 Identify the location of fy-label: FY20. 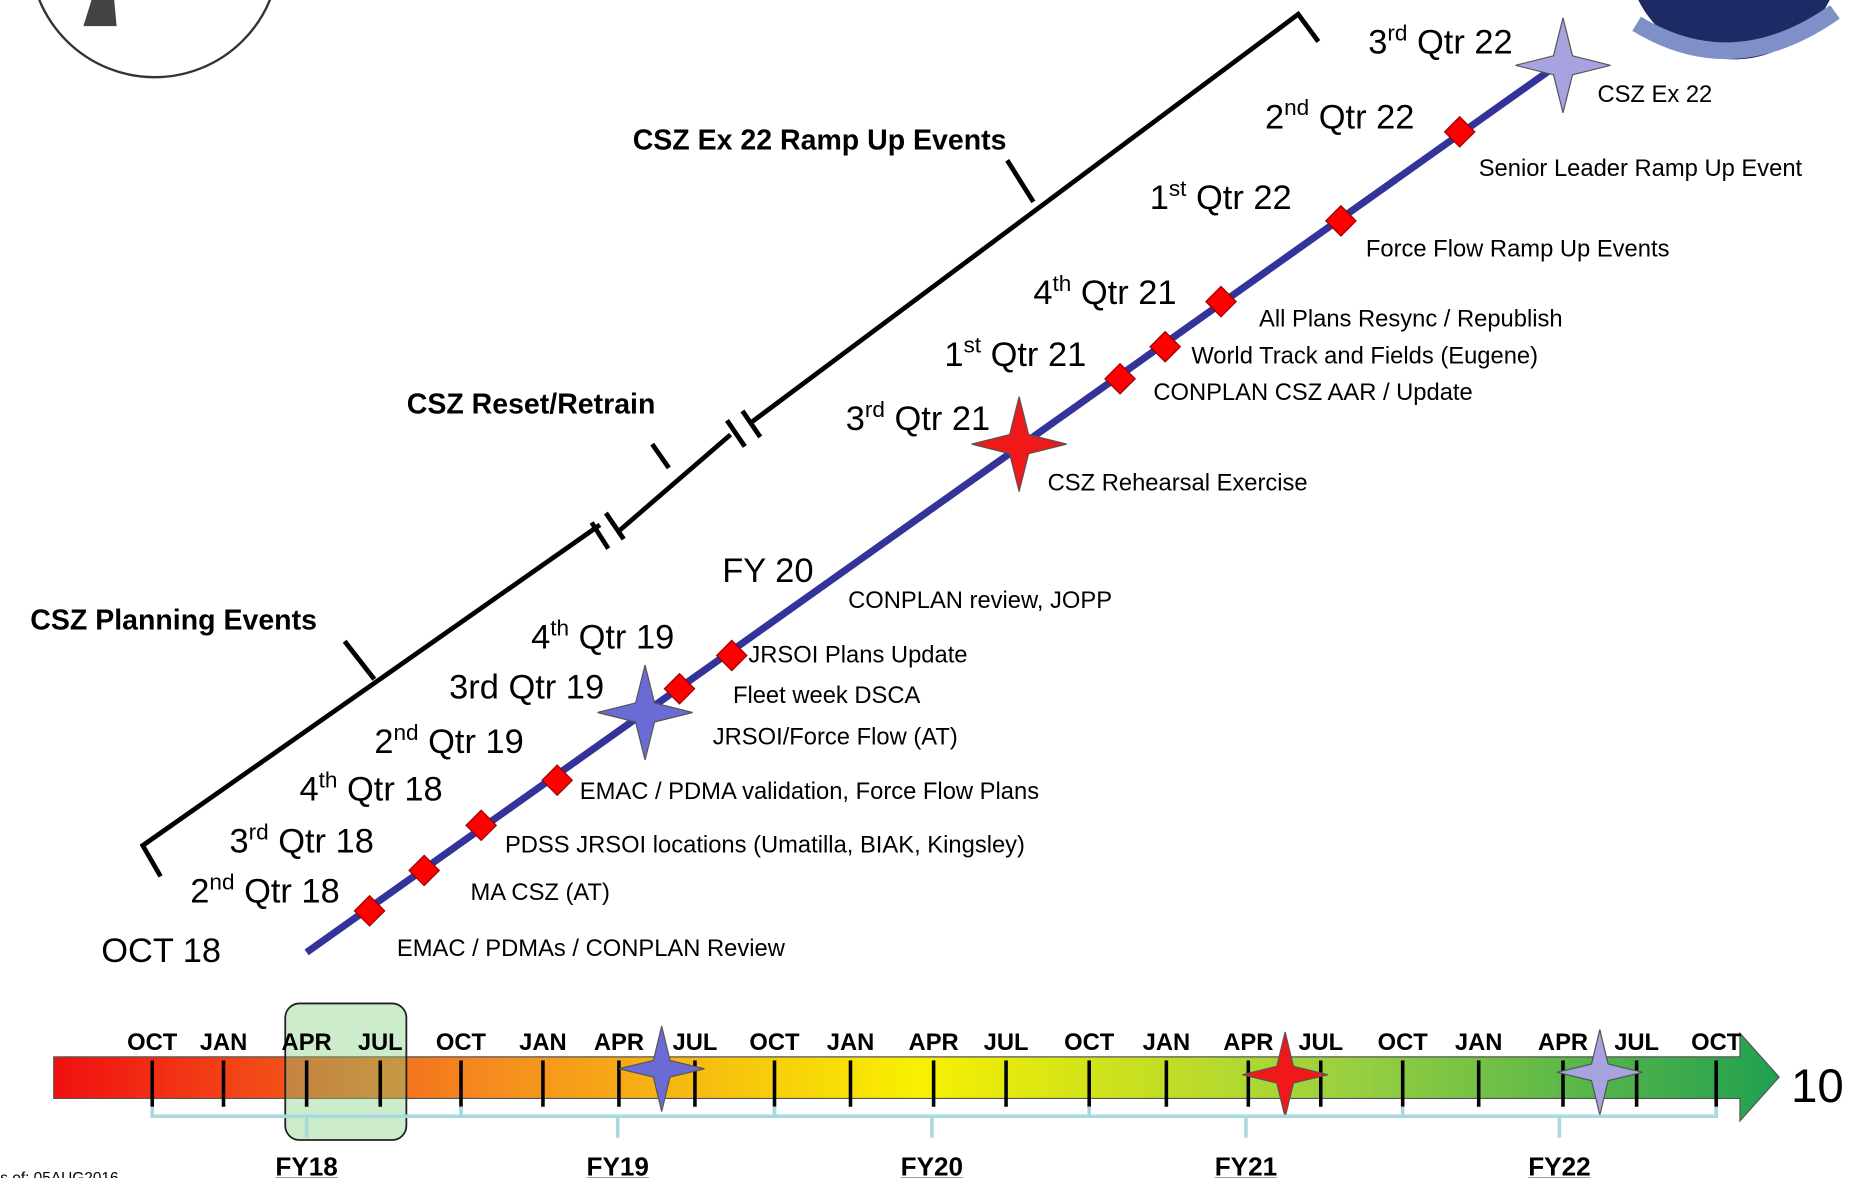
(932, 1165).